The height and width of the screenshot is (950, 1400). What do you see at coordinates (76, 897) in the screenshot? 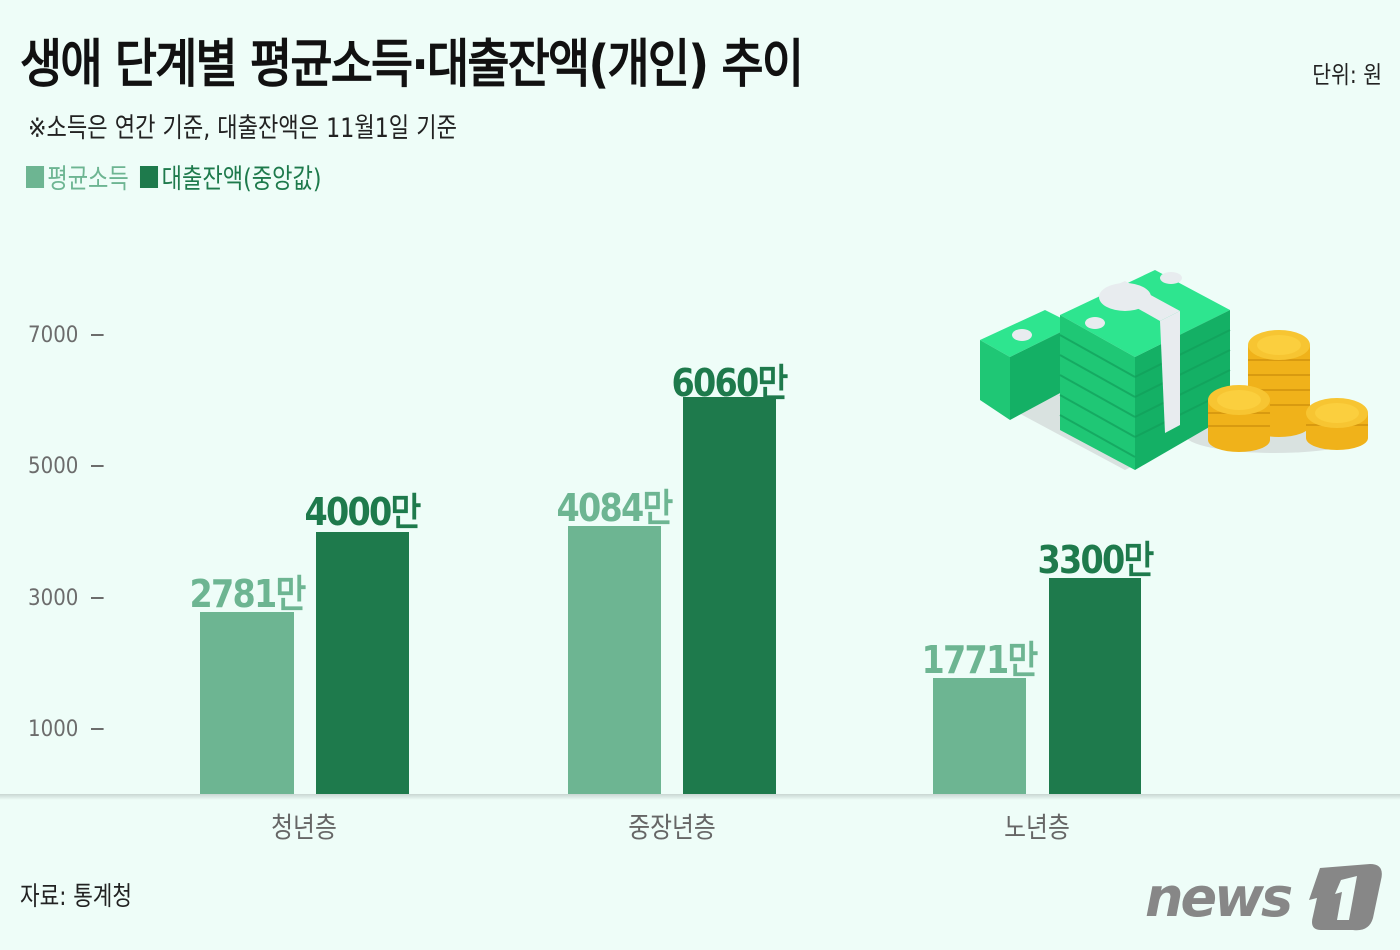
I see `source-label: 자료: 통계청` at bounding box center [76, 897].